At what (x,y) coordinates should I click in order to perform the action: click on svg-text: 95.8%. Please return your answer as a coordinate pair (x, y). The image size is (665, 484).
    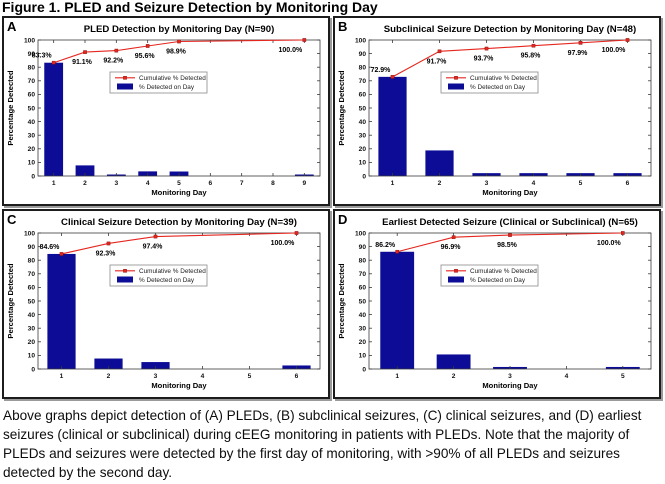
    Looking at the image, I should click on (531, 56).